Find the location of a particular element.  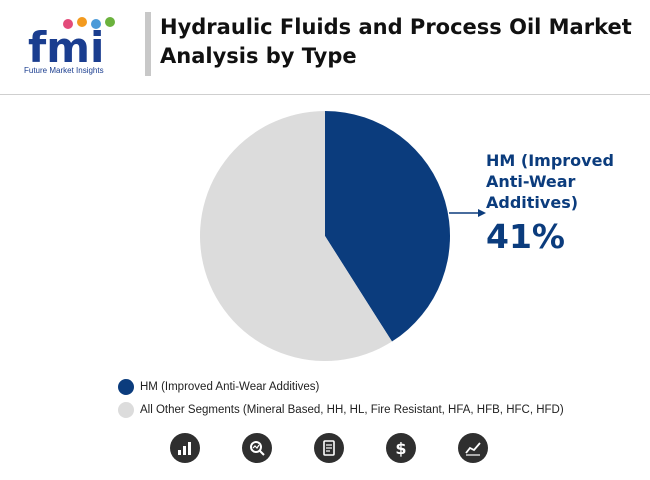

document-icon is located at coordinates (329, 448).